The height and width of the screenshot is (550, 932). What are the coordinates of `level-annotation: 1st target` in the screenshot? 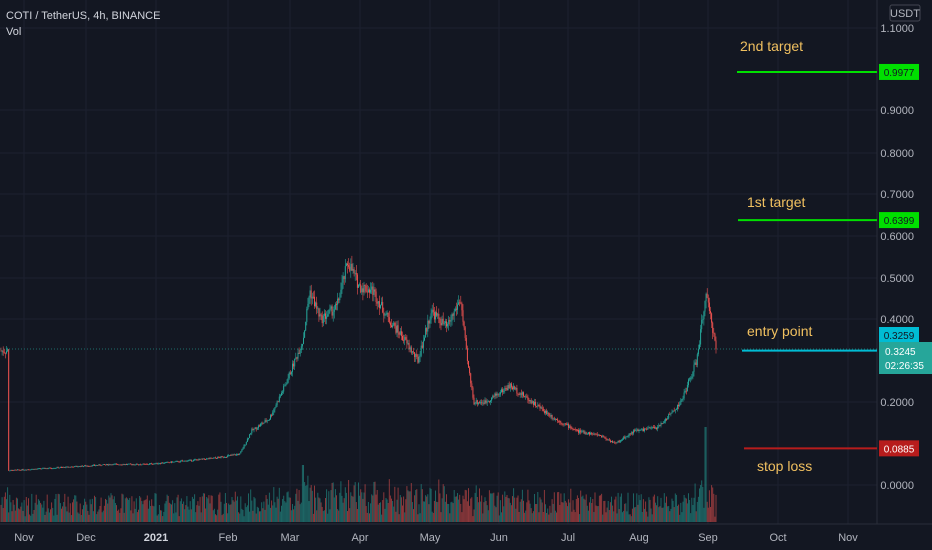 It's located at (776, 202).